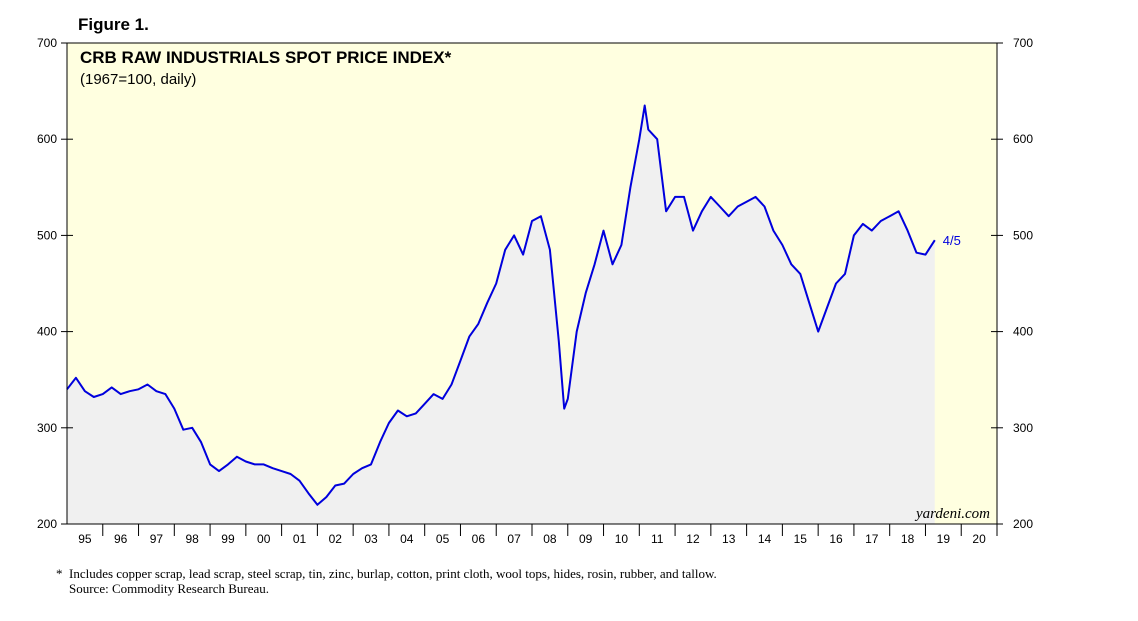 The width and height of the screenshot is (1138, 621). Describe the element at coordinates (336, 539) in the screenshot. I see `x-tick-label: 02` at that location.